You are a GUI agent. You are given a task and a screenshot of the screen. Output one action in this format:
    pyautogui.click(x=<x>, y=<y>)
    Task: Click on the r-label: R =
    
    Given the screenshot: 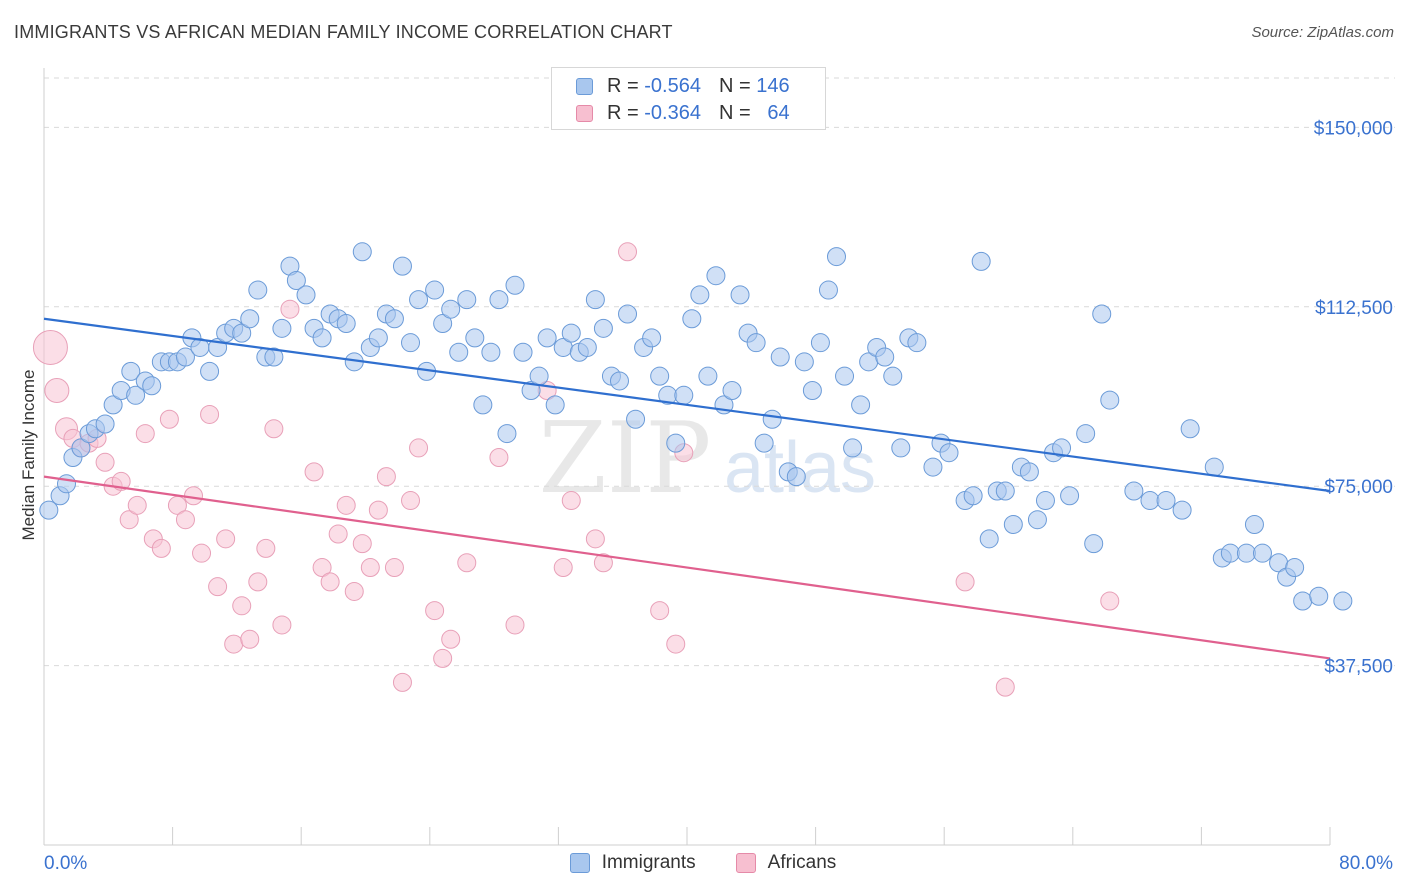 What is the action you would take?
    pyautogui.click(x=623, y=112)
    